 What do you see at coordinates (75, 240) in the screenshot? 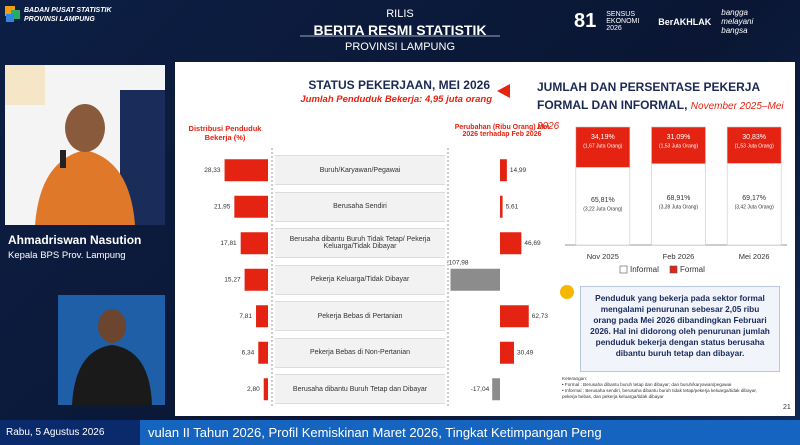
I see `presenter-name: Ahmadriswan Nasution` at bounding box center [75, 240].